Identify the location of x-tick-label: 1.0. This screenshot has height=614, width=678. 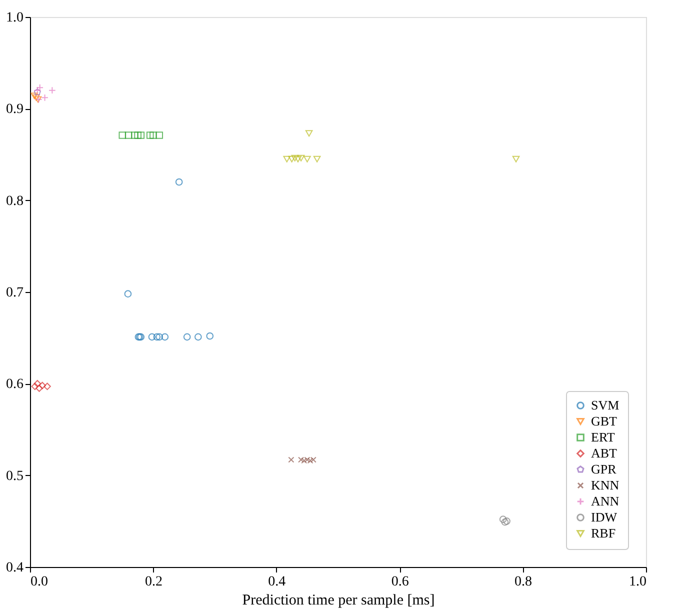
(637, 582).